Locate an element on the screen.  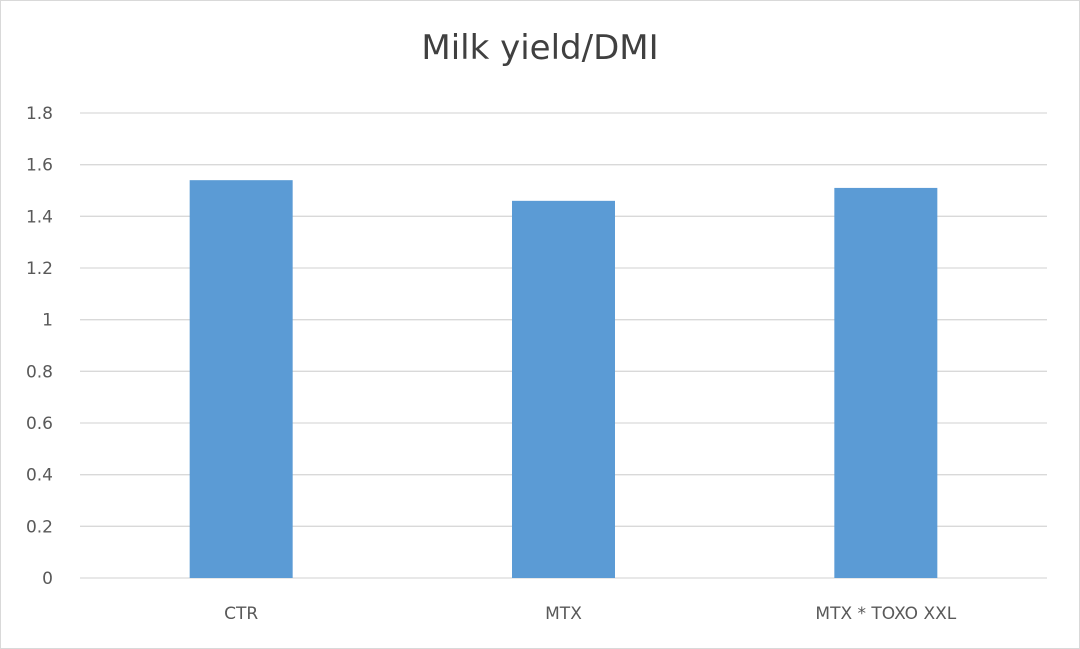
bar-ctr is located at coordinates (241, 379).